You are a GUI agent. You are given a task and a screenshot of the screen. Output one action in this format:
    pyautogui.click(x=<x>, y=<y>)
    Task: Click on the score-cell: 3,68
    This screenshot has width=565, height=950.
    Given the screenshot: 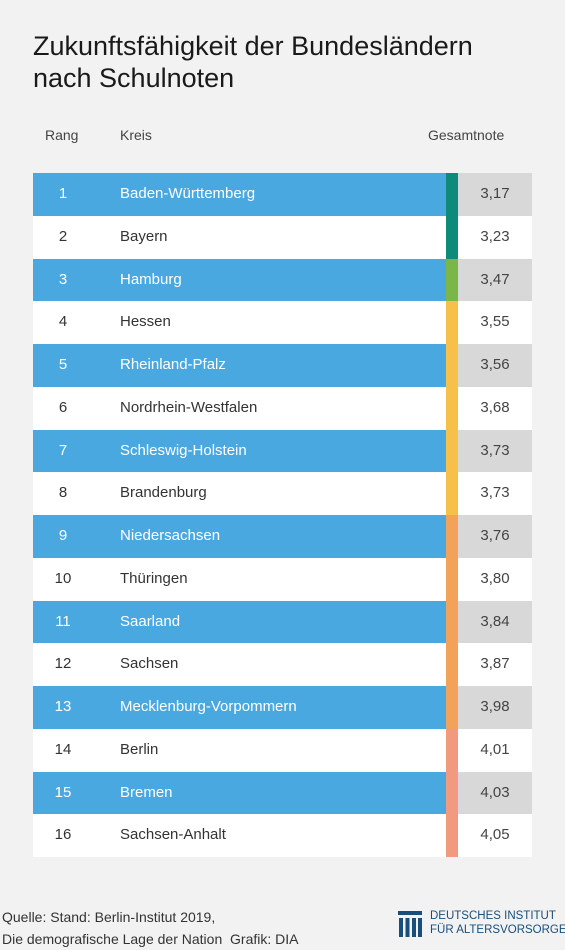 What is the action you would take?
    pyautogui.click(x=495, y=407)
    